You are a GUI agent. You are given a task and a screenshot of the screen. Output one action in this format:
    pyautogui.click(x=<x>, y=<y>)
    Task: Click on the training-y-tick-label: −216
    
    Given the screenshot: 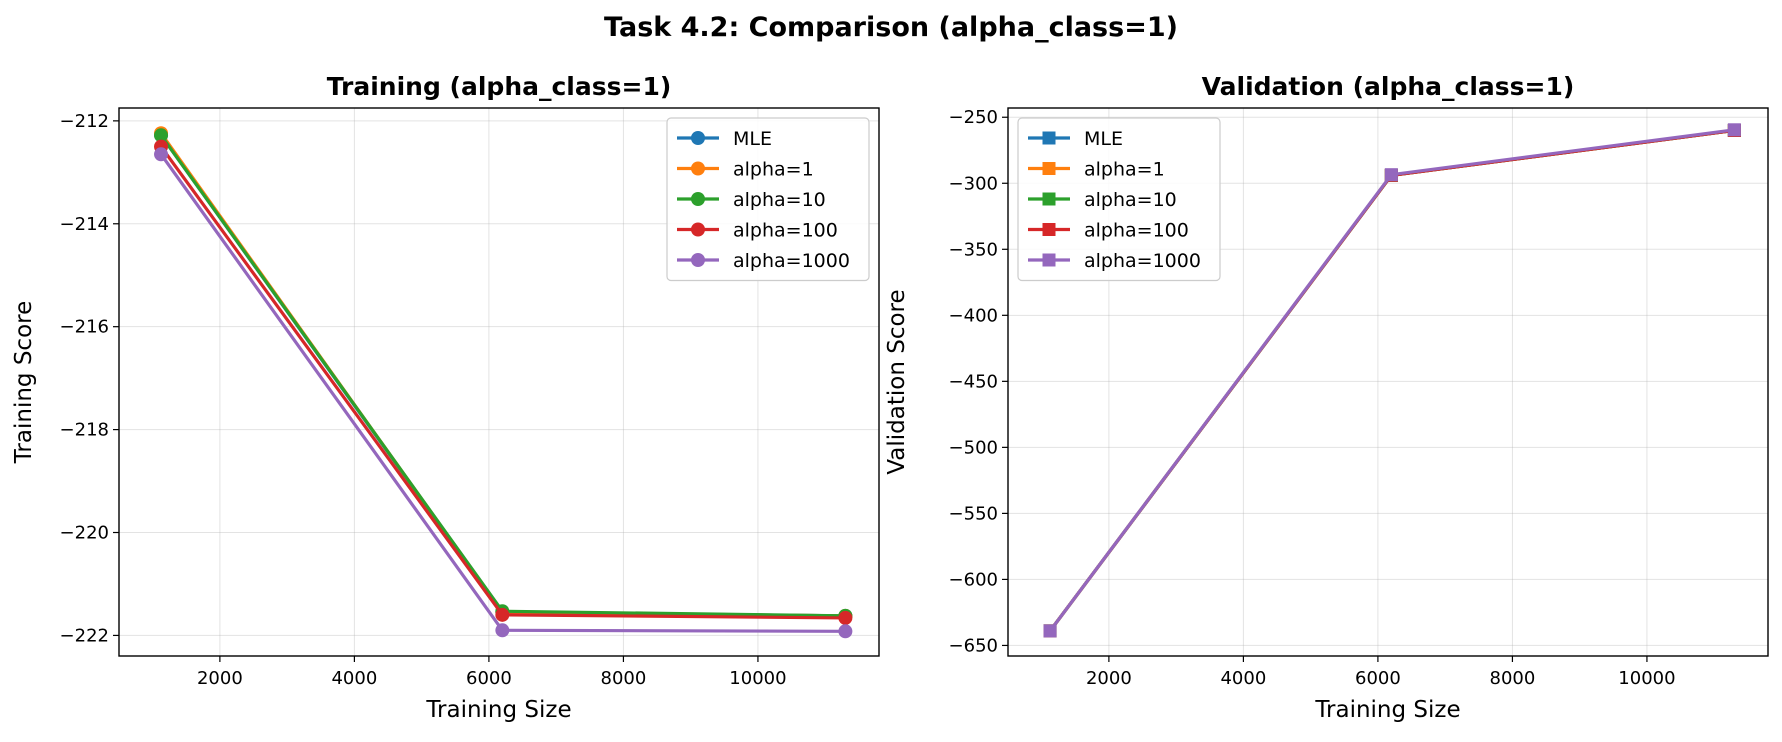 What is the action you would take?
    pyautogui.click(x=84, y=327)
    